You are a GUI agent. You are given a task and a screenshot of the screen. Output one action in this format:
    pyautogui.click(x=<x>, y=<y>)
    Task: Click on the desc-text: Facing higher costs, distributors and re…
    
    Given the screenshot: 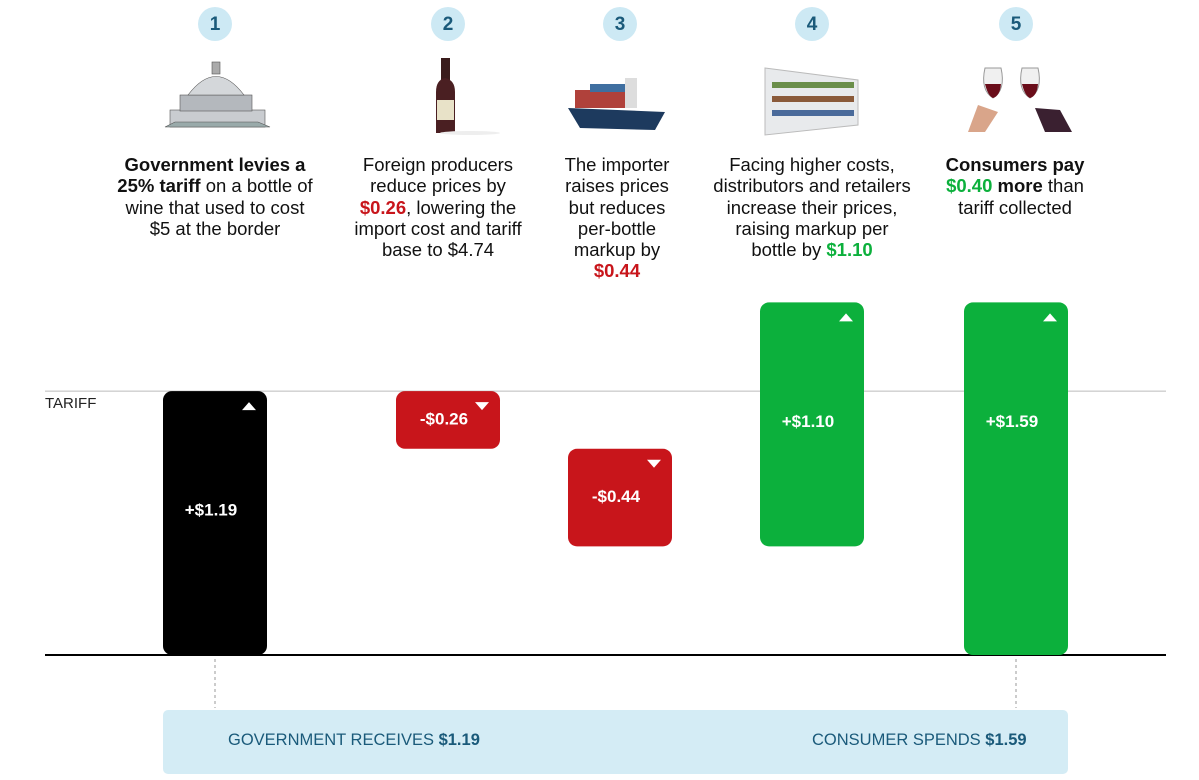 What is the action you would take?
    pyautogui.click(x=812, y=207)
    